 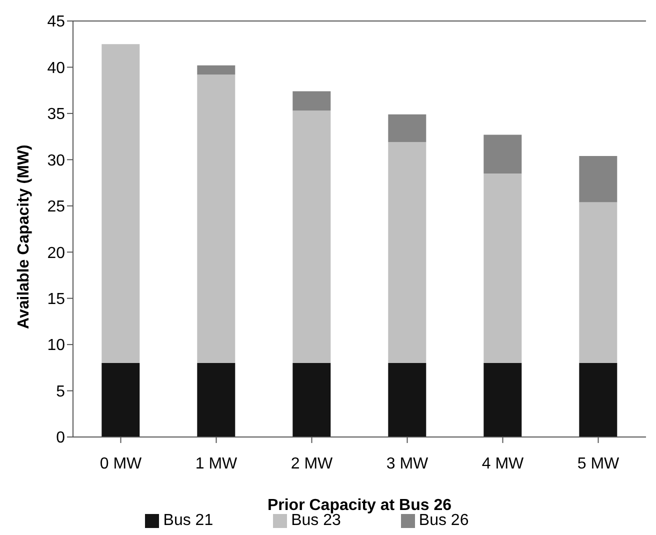 I want to click on y-tick-label: 20, so click(x=56, y=253).